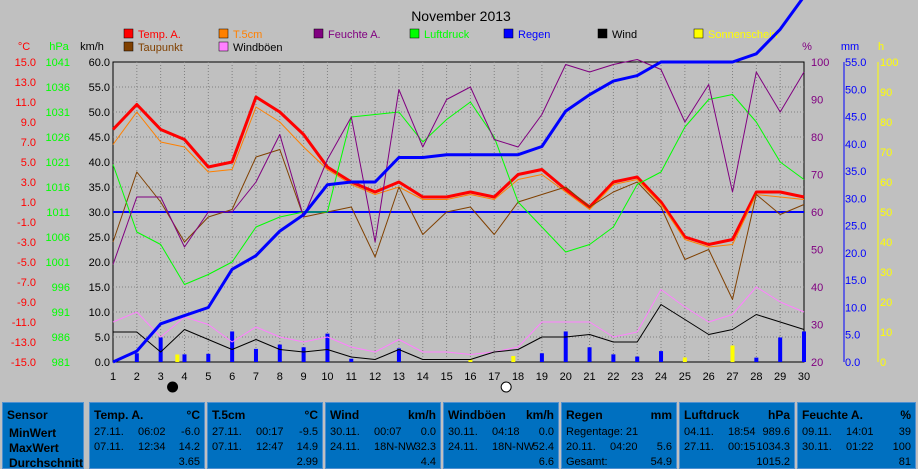  What do you see at coordinates (817, 176) in the screenshot?
I see `humidity-tick-label: 70` at bounding box center [817, 176].